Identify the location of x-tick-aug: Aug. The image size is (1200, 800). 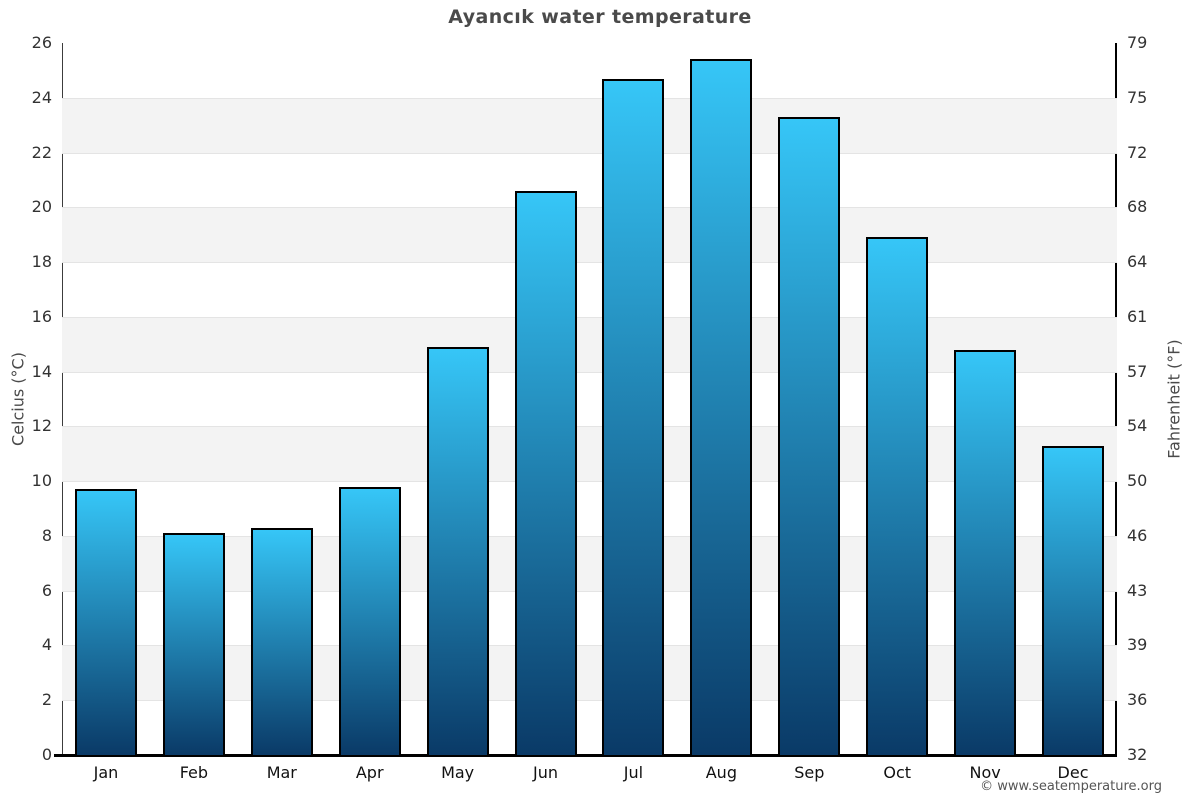
(721, 772).